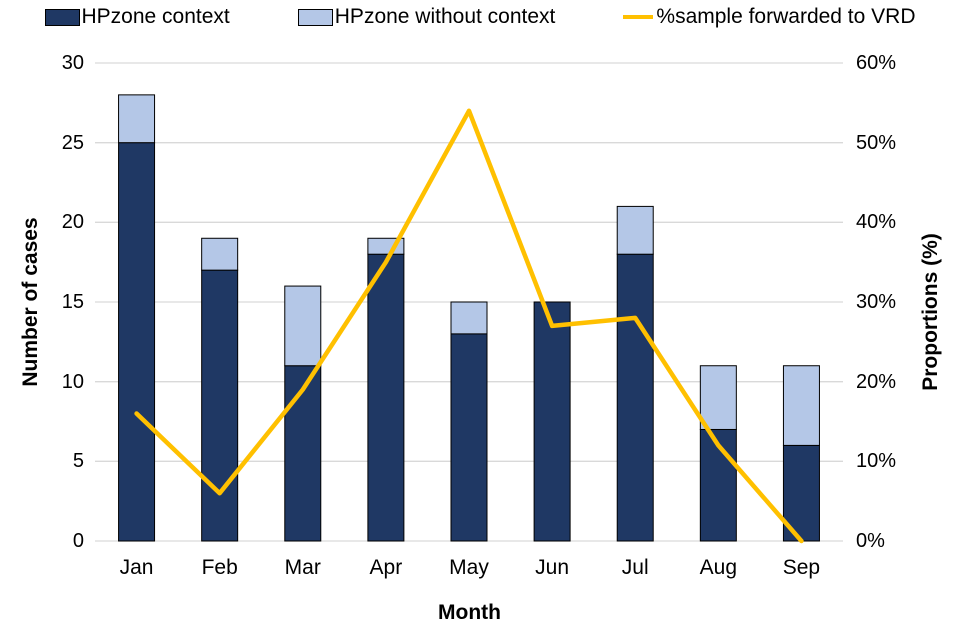 The height and width of the screenshot is (640, 960). I want to click on x-axis-title: Month, so click(469, 612).